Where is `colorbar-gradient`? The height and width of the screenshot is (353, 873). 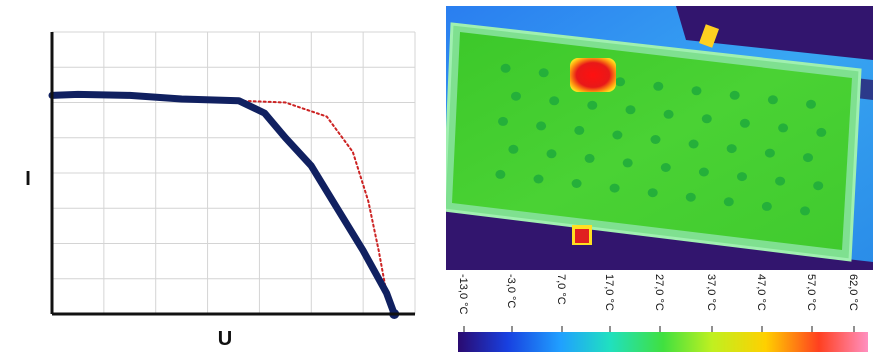
colorbar-gradient is located at coordinates (663, 342).